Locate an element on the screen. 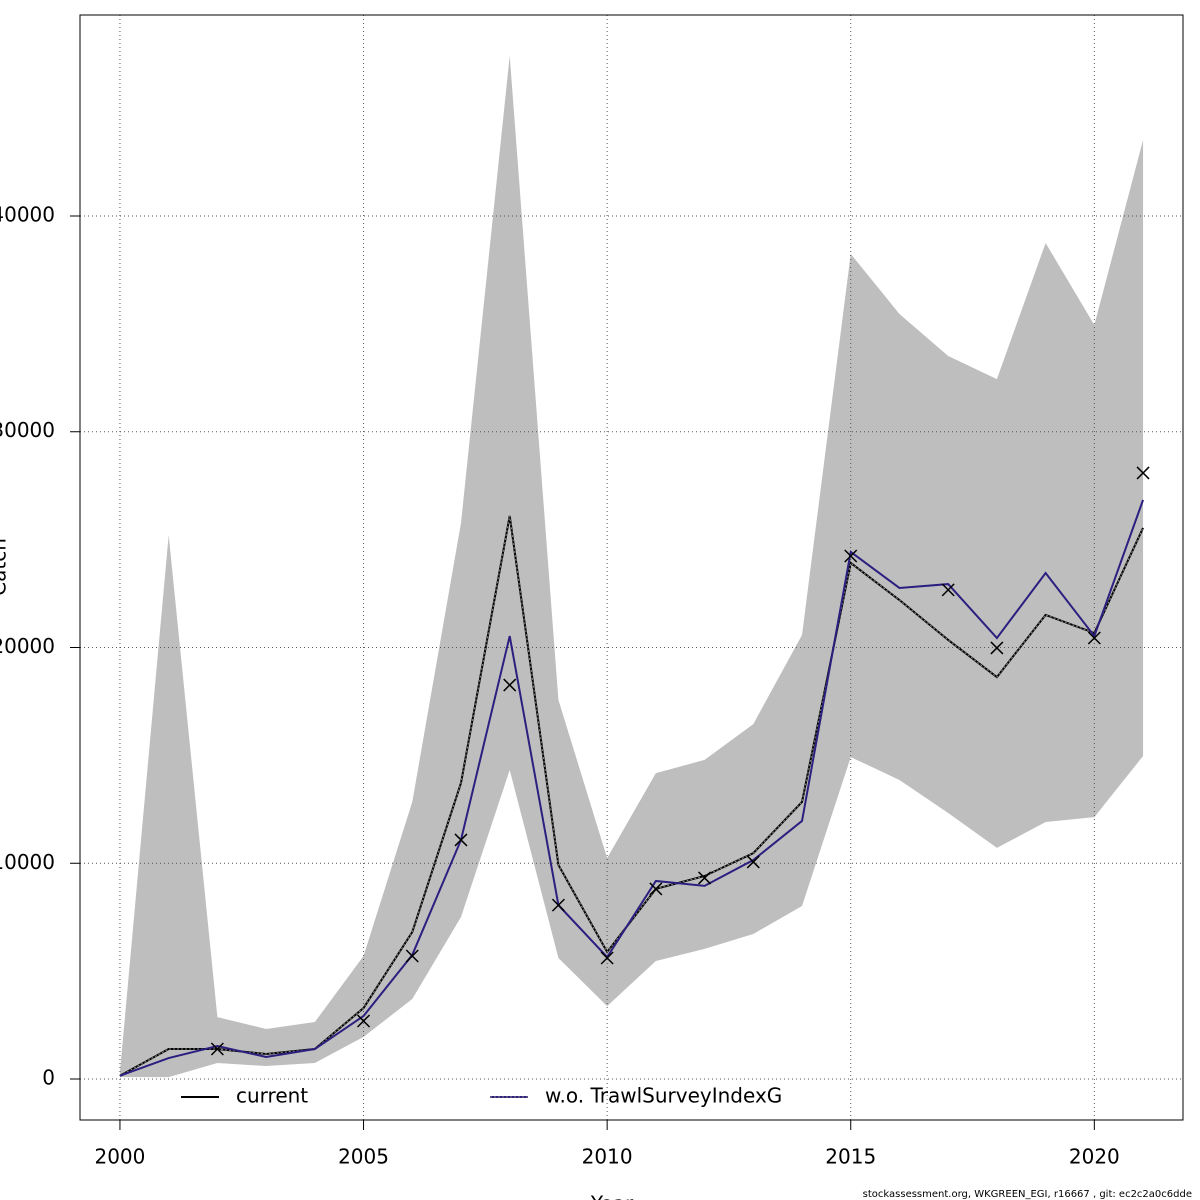  legend-label: w.o. TrawlSurveyIndexG is located at coordinates (663, 1096).